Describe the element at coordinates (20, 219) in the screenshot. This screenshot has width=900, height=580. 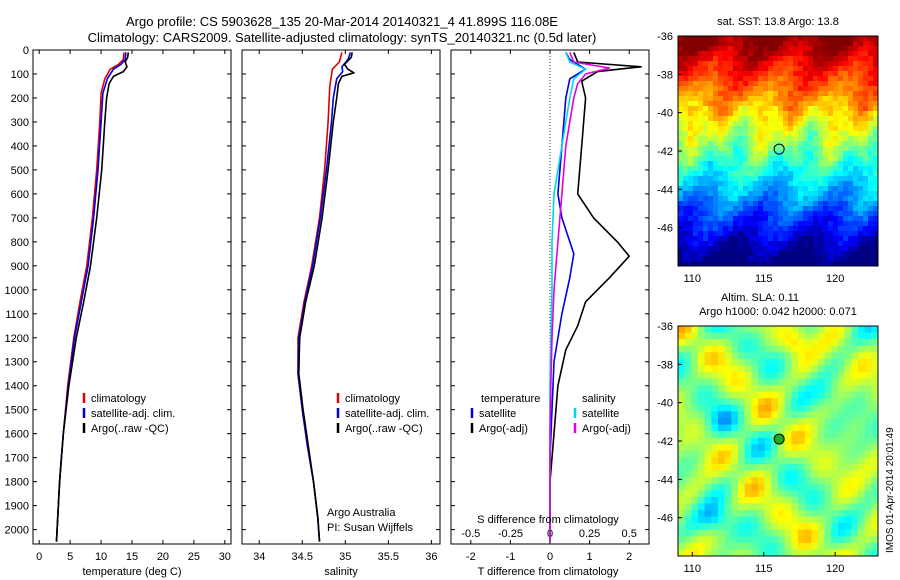
I see `y-tick-label: 700` at that location.